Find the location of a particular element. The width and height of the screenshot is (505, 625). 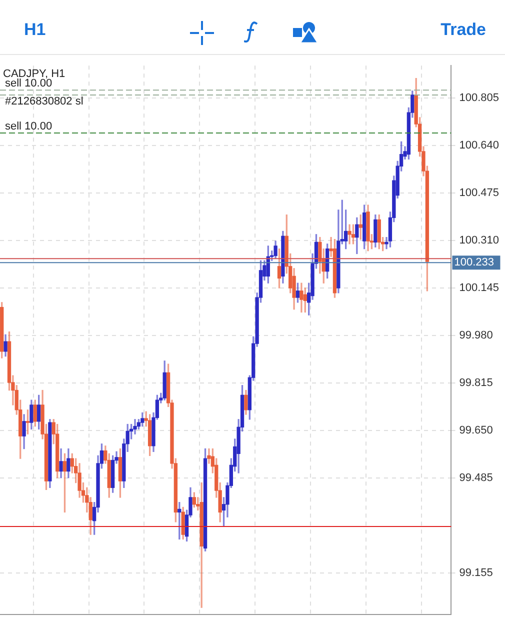

y-tick-label: 99.155 is located at coordinates (476, 573).